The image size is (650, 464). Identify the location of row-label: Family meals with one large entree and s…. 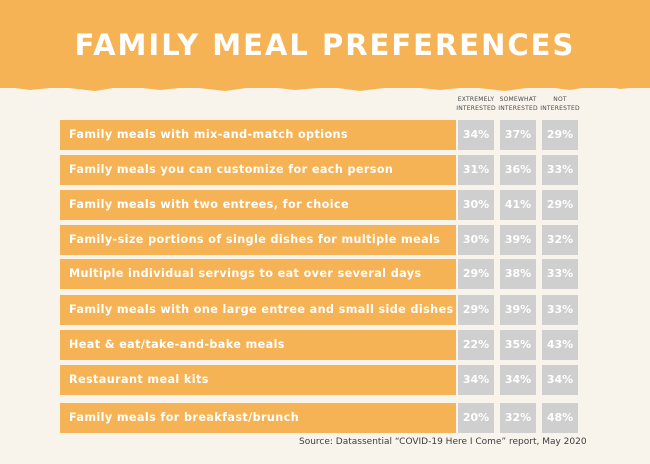
(261, 309).